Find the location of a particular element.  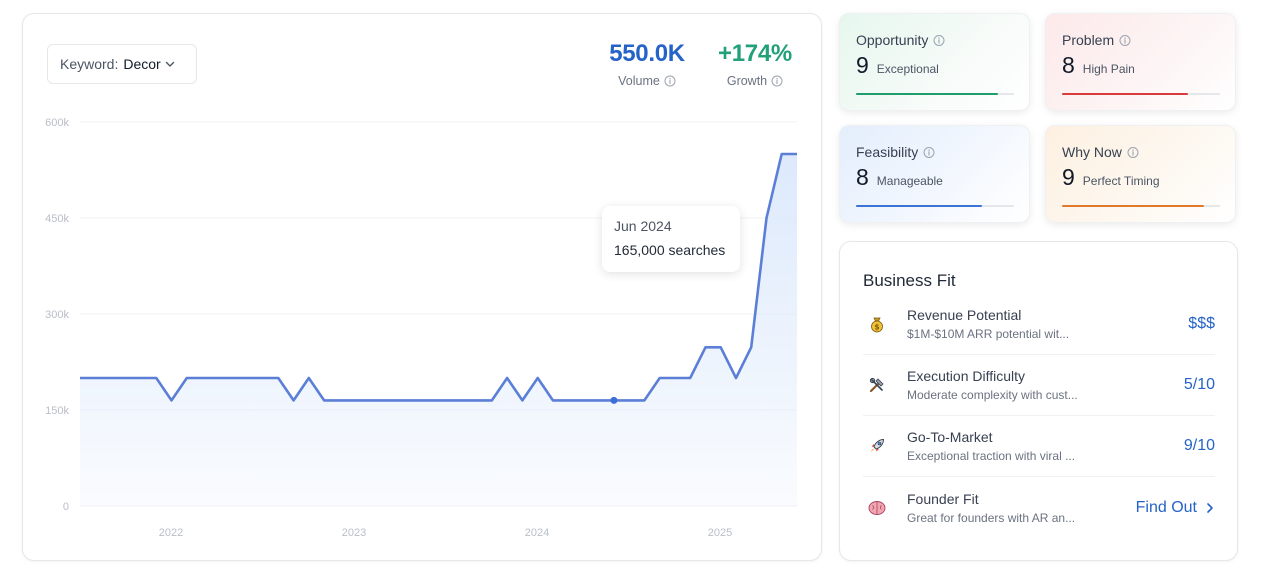

growth-label-row: Growth is located at coordinates (755, 81).